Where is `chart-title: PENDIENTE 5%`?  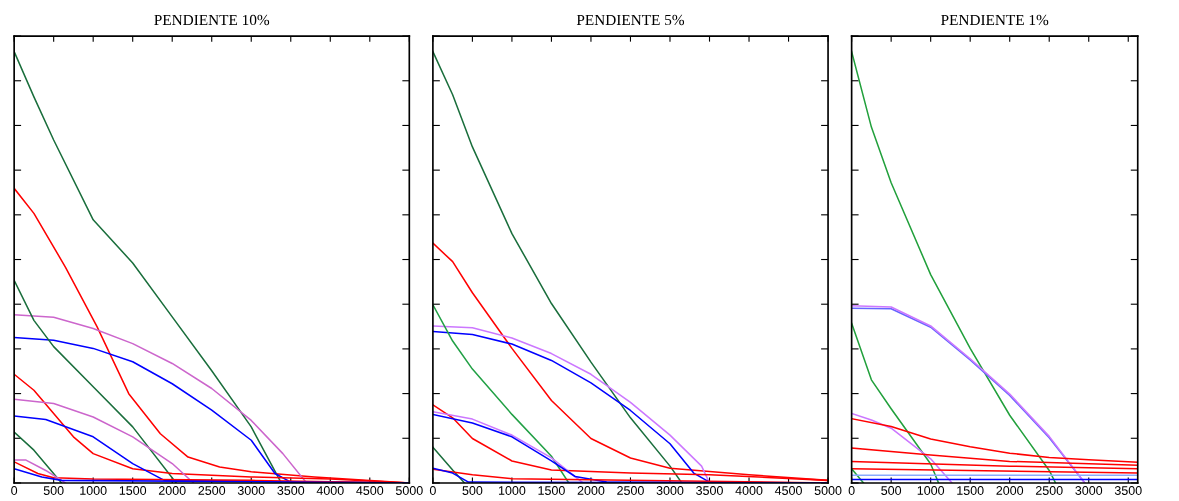
chart-title: PENDIENTE 5% is located at coordinates (630, 20).